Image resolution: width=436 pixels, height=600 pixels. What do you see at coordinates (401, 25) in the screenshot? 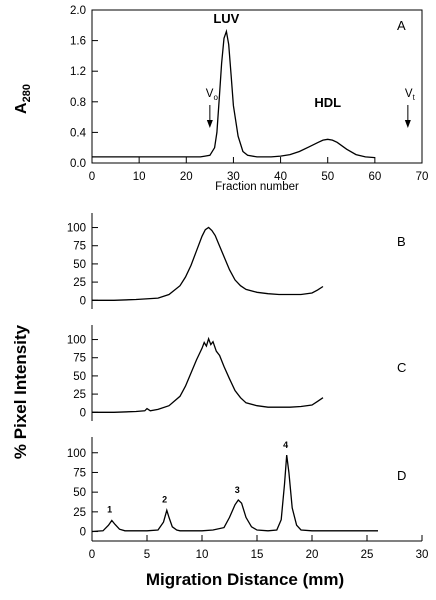
I see `panel-a-letter: A` at bounding box center [401, 25].